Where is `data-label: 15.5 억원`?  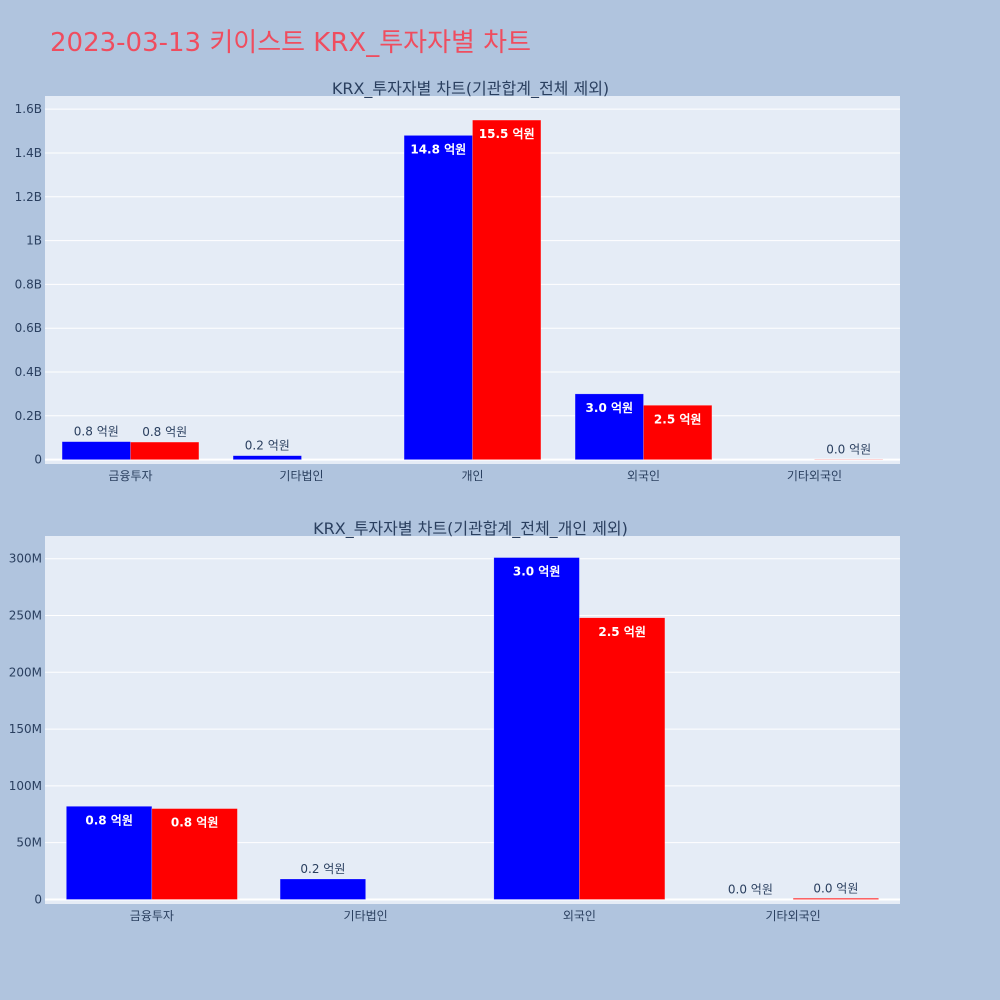 data-label: 15.5 억원 is located at coordinates (507, 134).